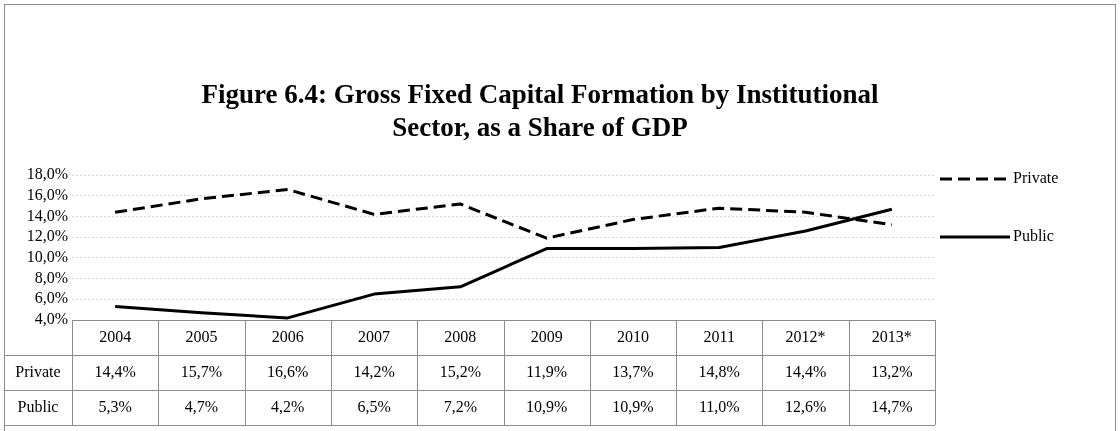 This screenshot has height=431, width=1120. What do you see at coordinates (51, 319) in the screenshot?
I see `y-tick-label: 4,0%` at bounding box center [51, 319].